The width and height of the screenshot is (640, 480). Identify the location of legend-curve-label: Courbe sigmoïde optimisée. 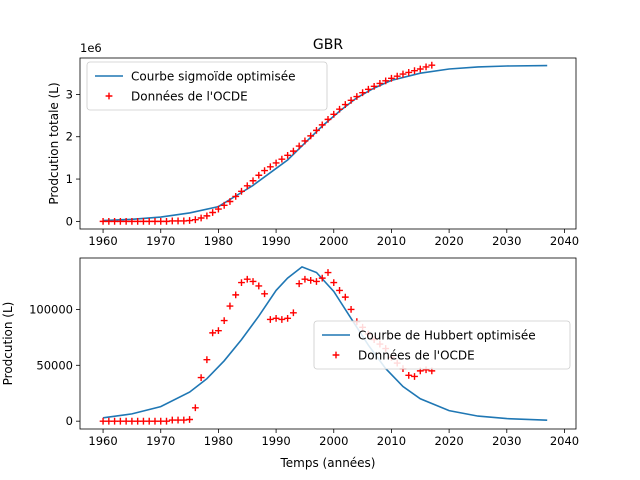
(213, 77).